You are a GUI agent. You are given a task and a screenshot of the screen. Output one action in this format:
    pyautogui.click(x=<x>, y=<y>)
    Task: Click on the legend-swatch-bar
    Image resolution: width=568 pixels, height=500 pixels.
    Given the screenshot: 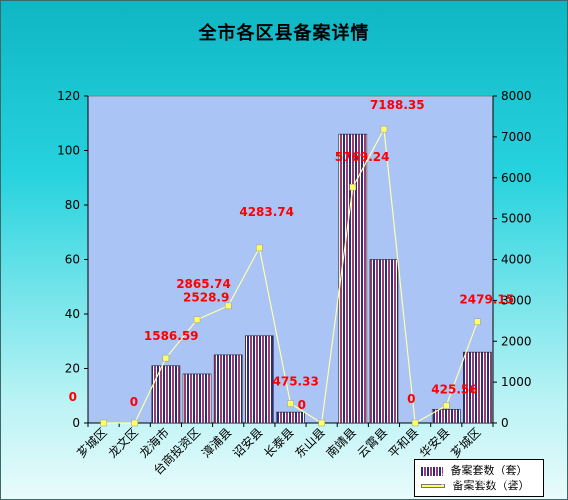 What is the action you would take?
    pyautogui.click(x=432, y=471)
    